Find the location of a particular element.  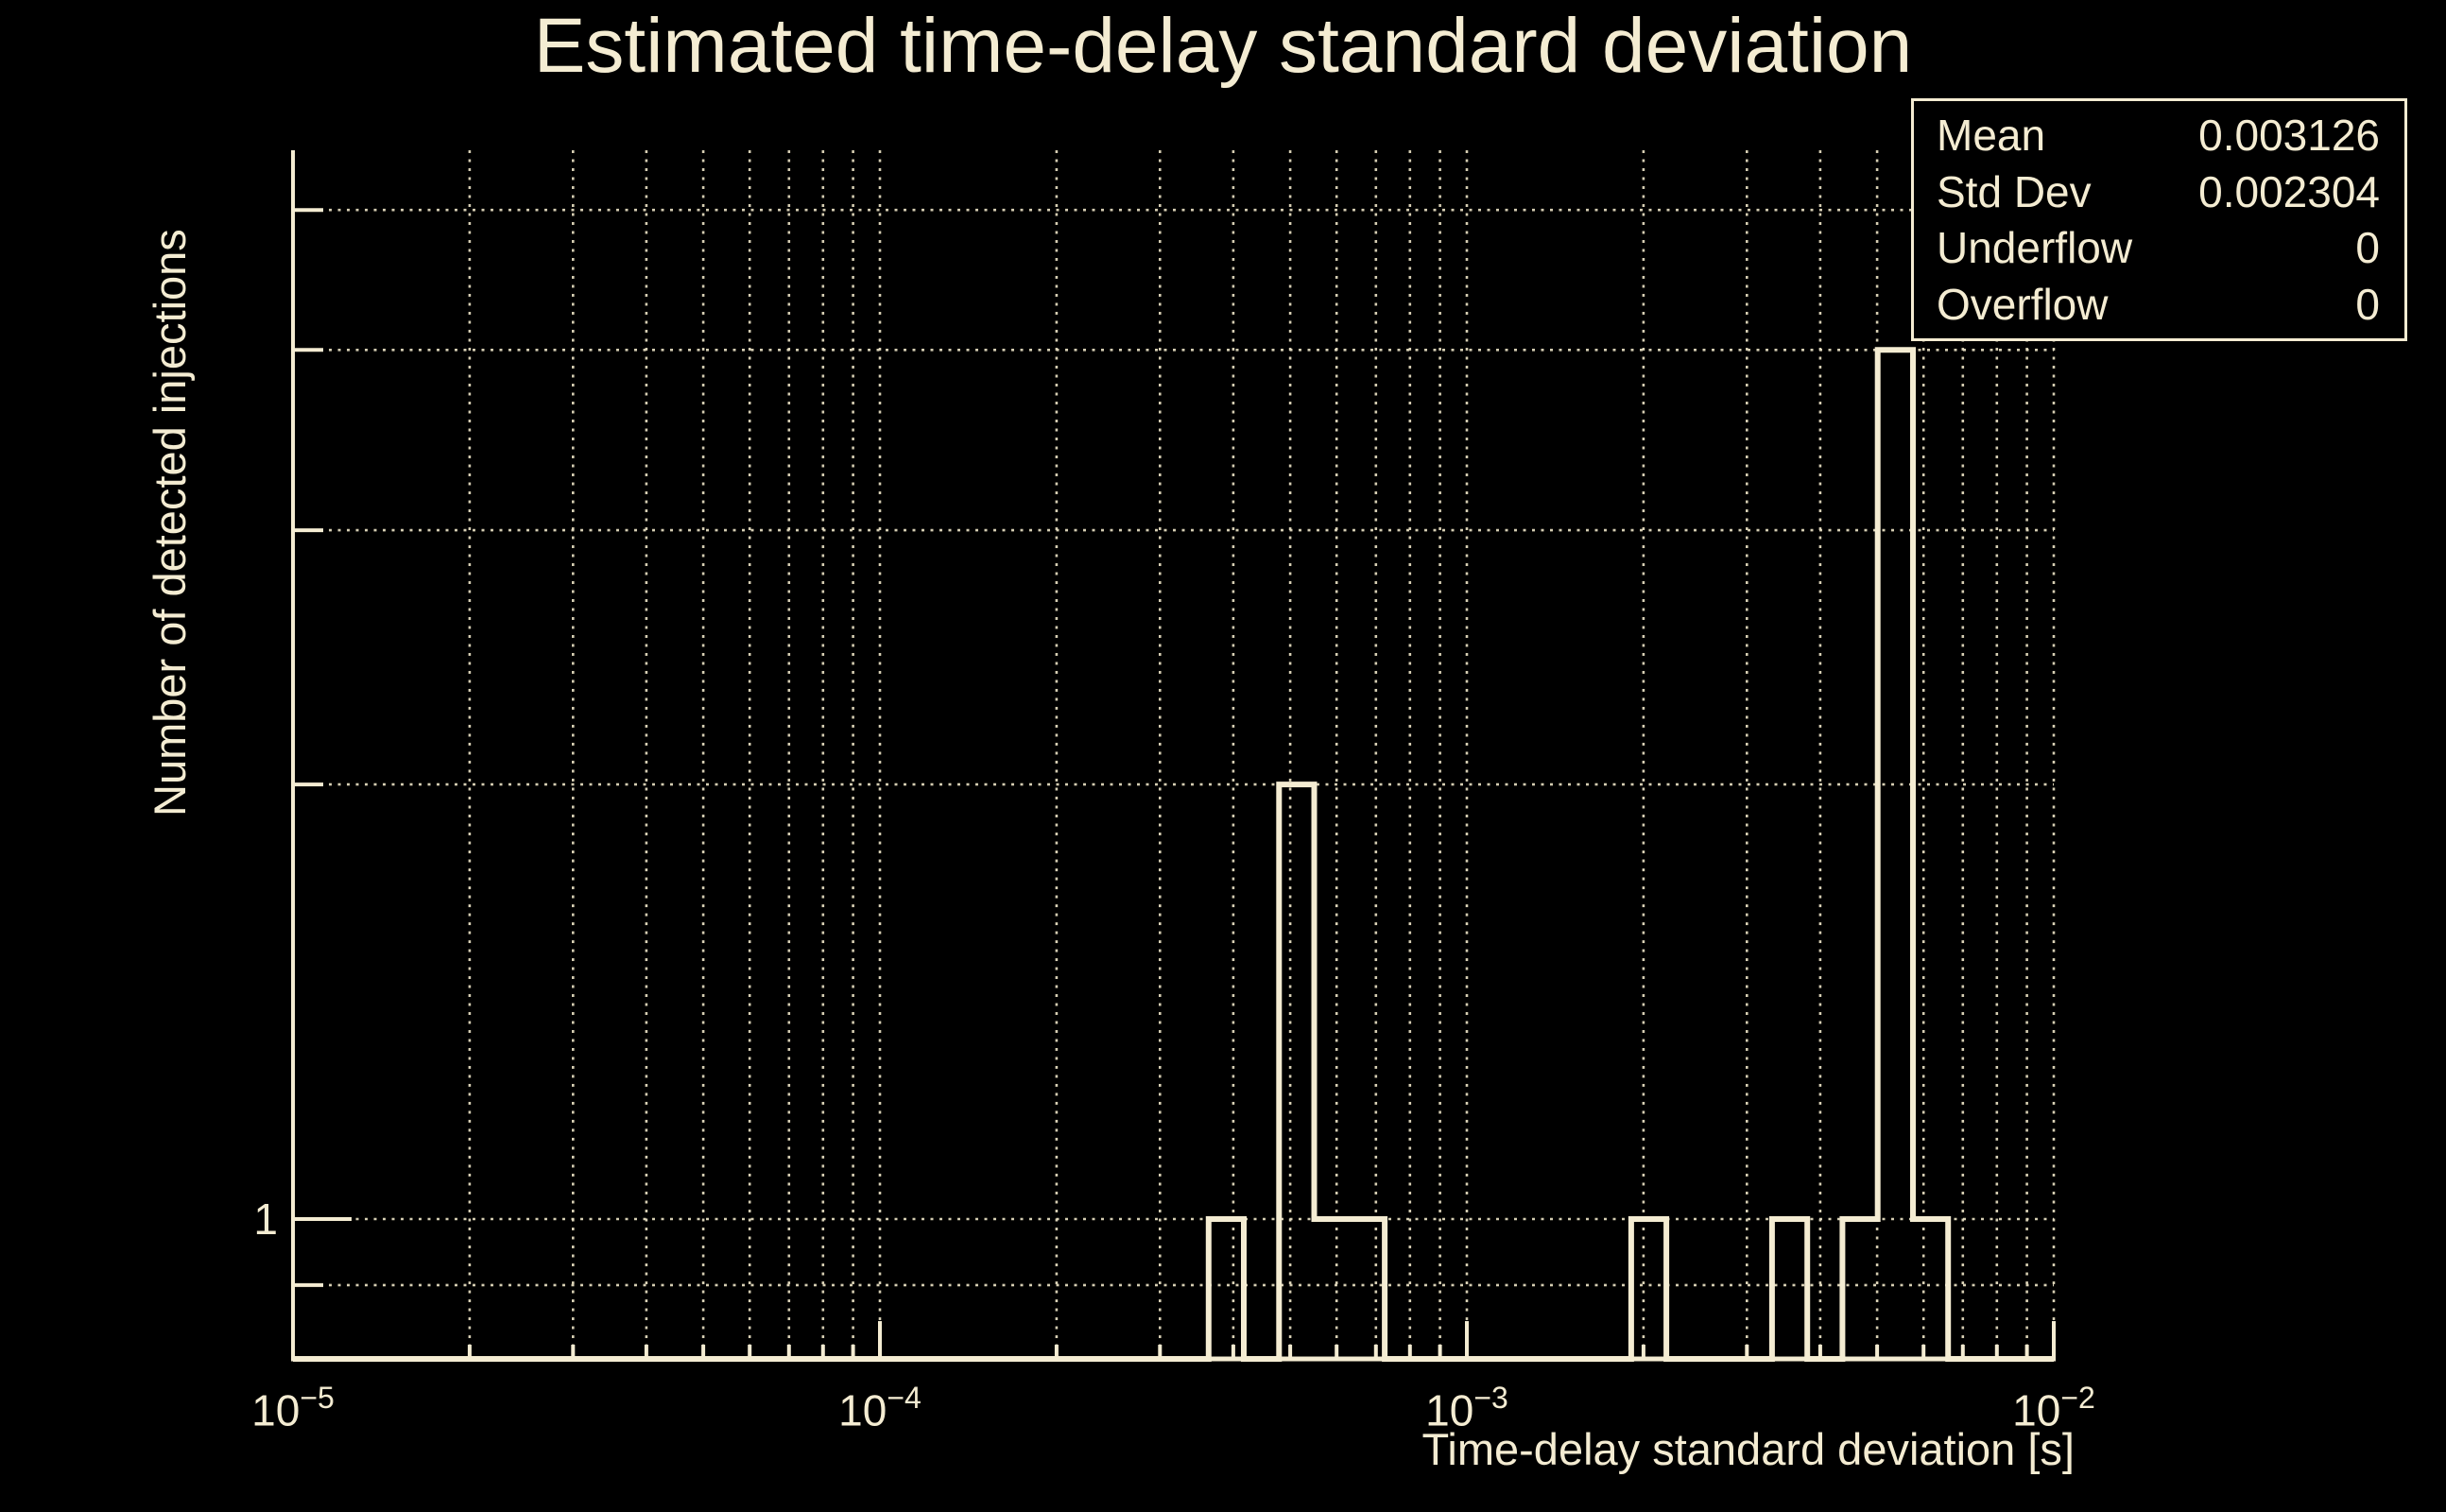

stats-row: Overflow 0 is located at coordinates (2159, 304).